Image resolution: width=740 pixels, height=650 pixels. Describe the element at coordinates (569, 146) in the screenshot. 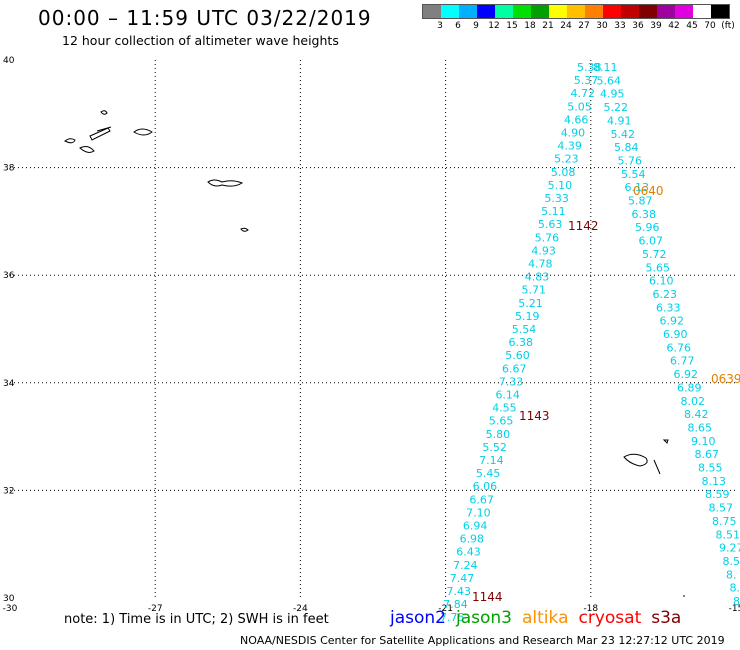

I see `swh-value-pass-1142: 4.39` at that location.